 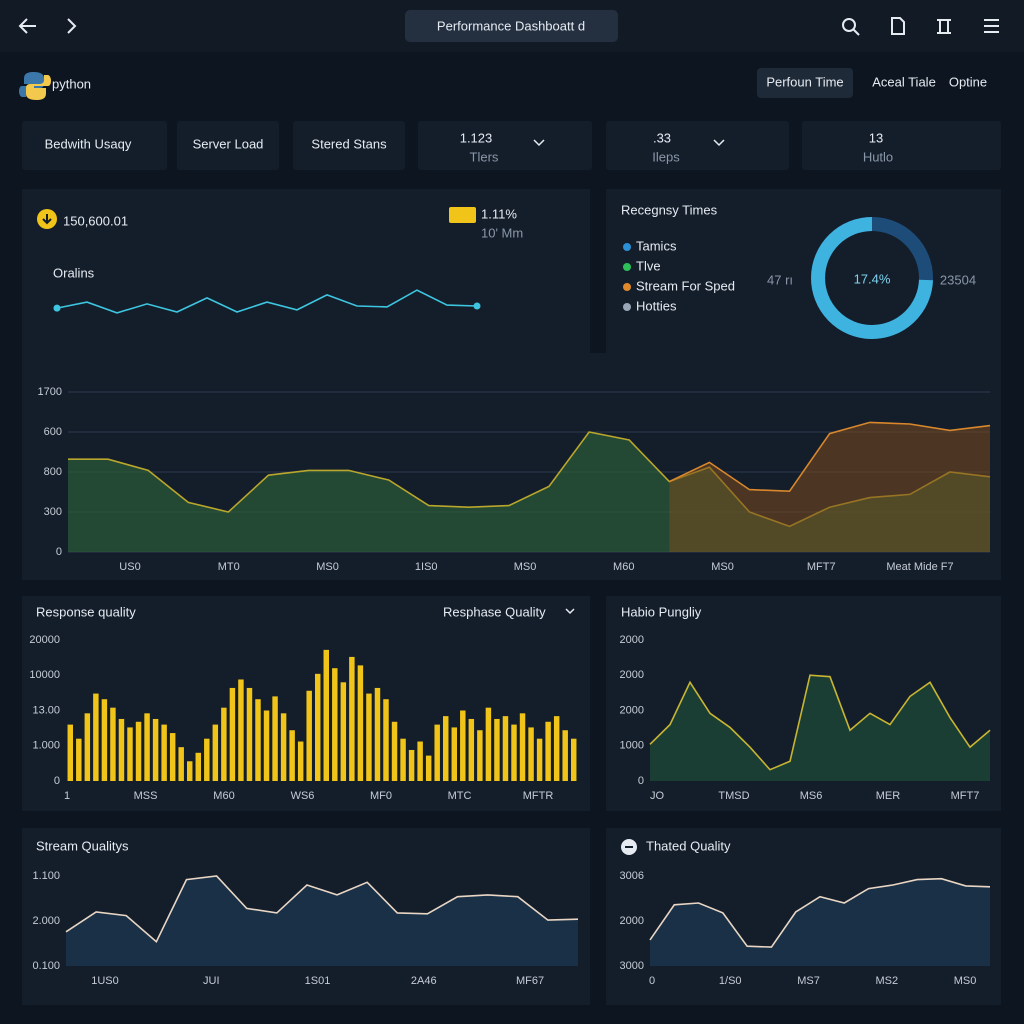 What do you see at coordinates (306, 271) in the screenshot?
I see `summary-panel` at bounding box center [306, 271].